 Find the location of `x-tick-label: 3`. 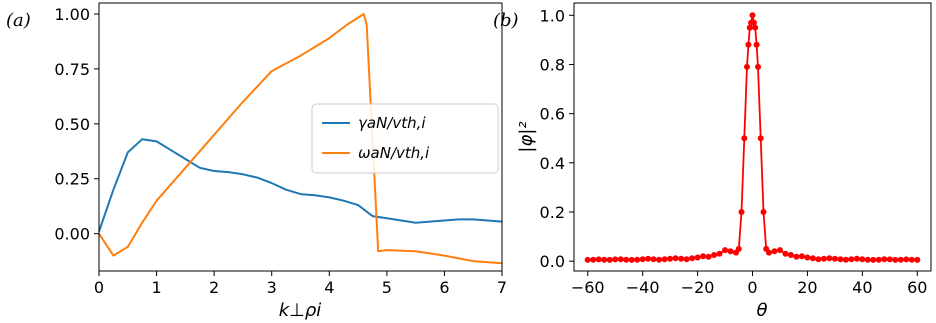

x-tick-label: 3 is located at coordinates (272, 287).